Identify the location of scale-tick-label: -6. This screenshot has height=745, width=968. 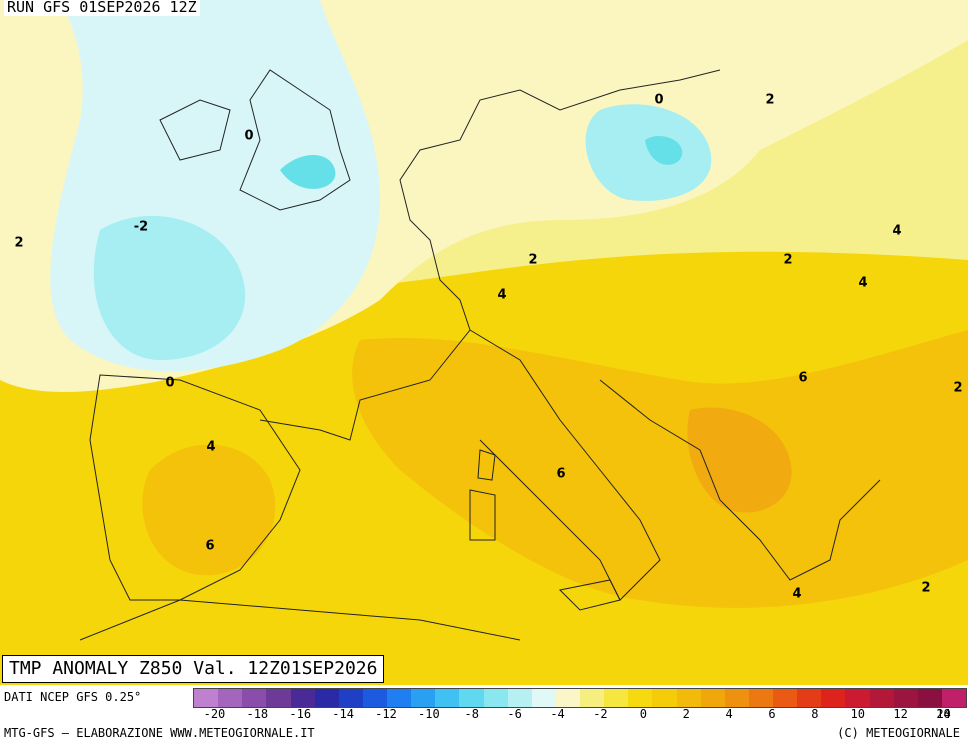
(514, 714).